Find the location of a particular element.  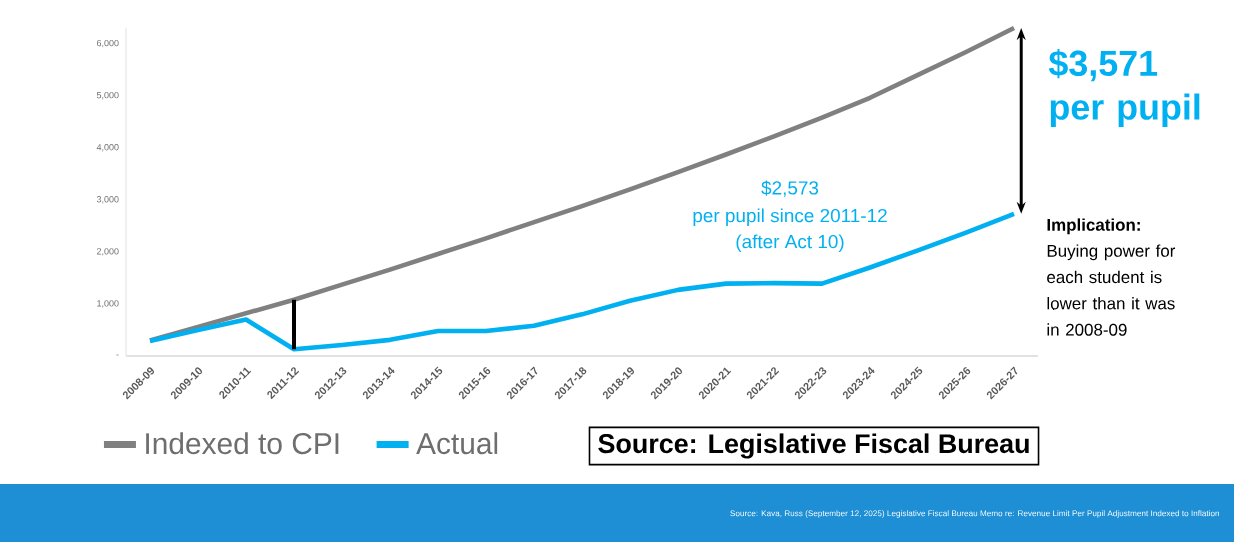

annotation: per pupil since 2011-12 is located at coordinates (790, 217).